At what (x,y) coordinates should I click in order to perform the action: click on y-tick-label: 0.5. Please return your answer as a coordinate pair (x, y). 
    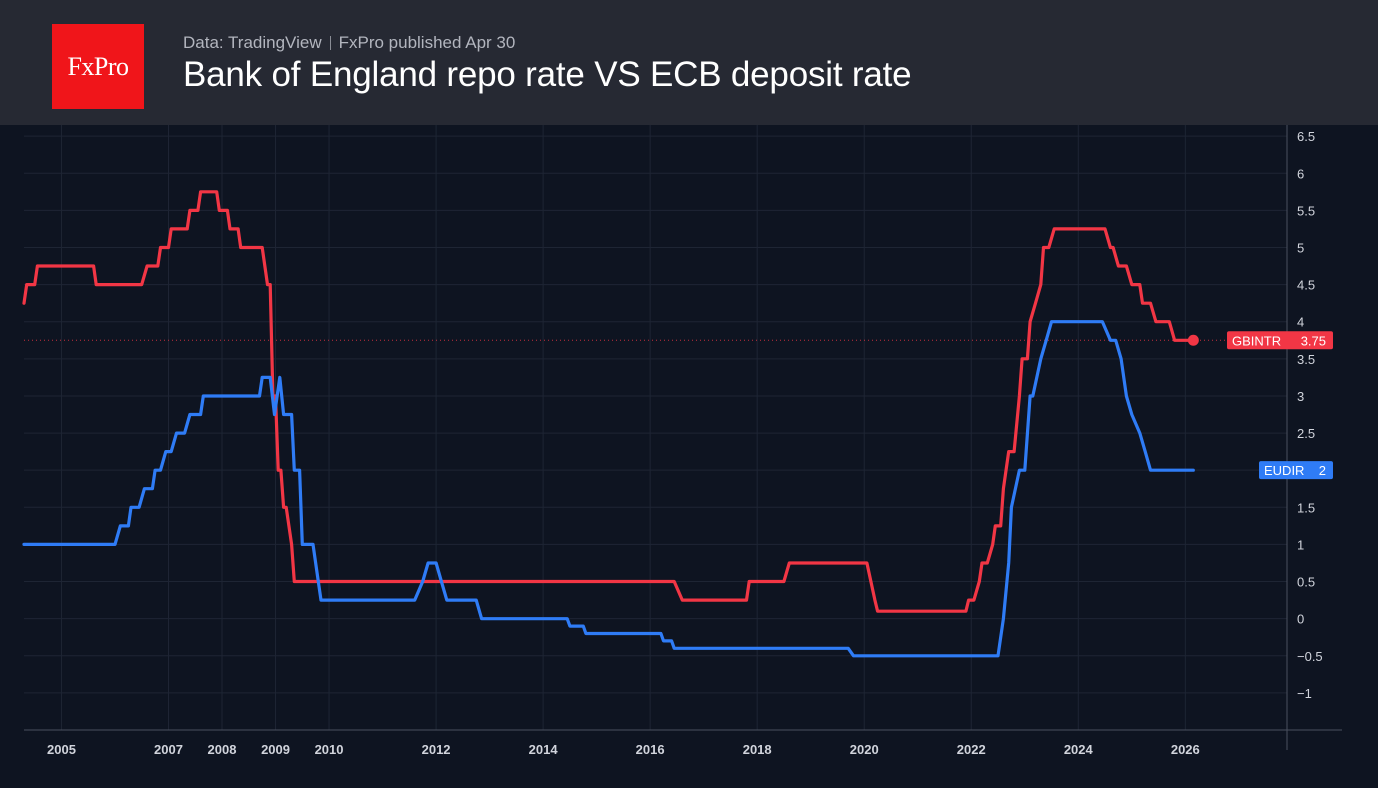
    Looking at the image, I should click on (1306, 582).